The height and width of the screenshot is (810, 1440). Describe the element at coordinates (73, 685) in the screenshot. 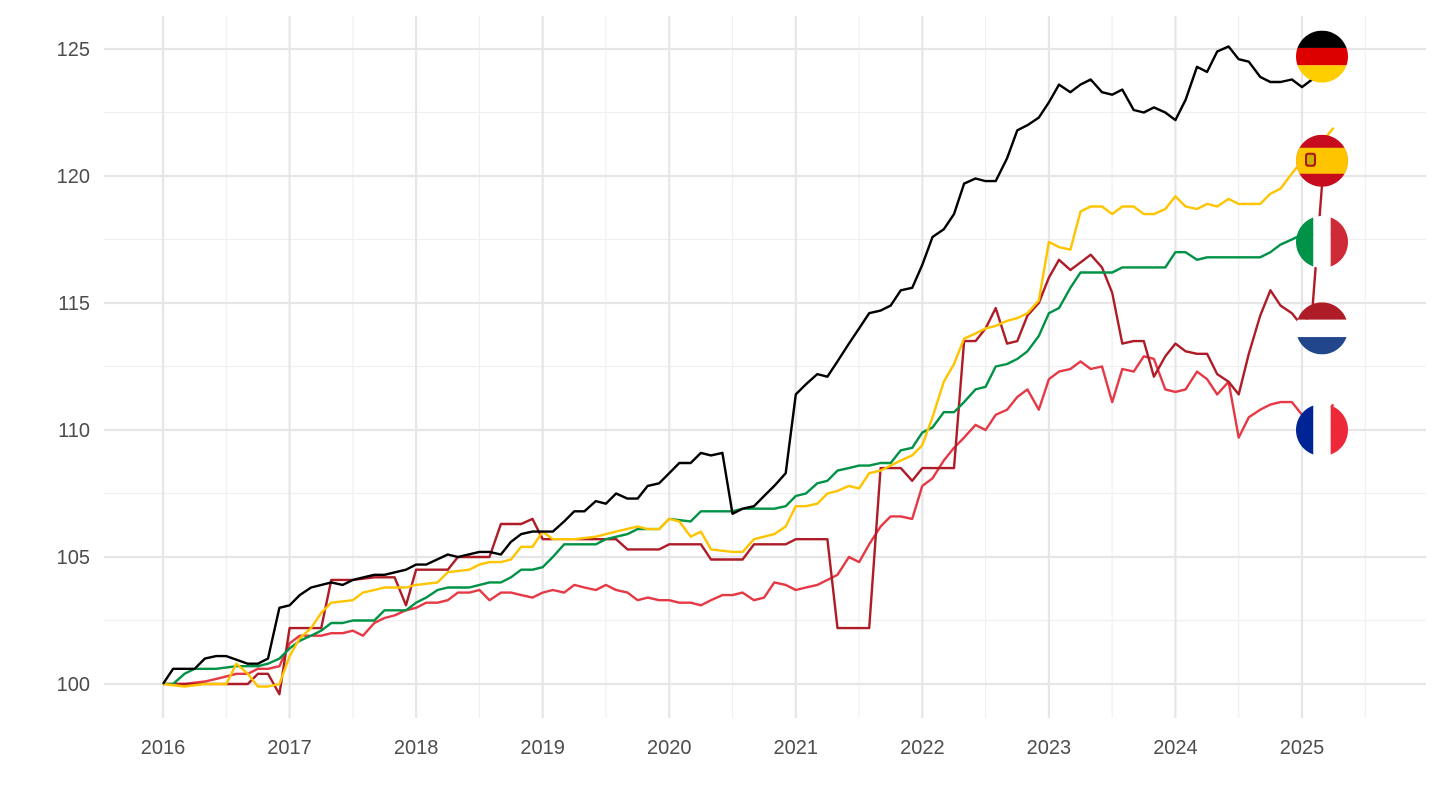

I see `y-tick-label: 100` at that location.